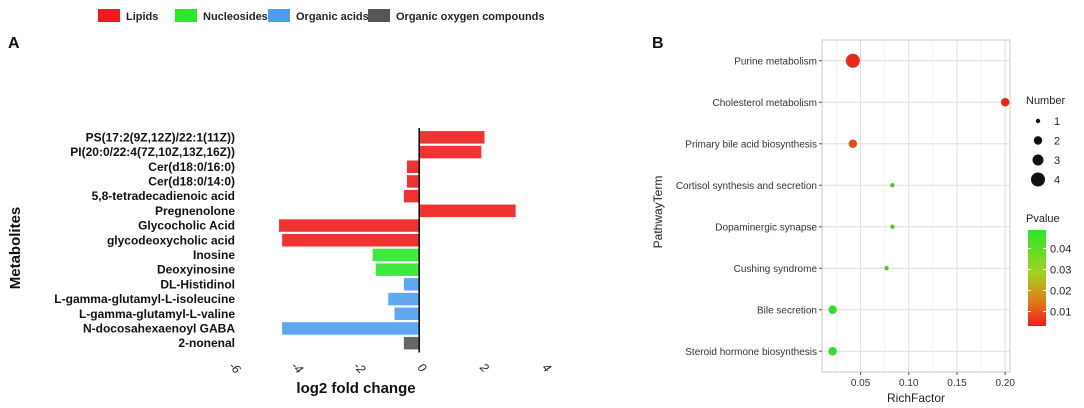 The width and height of the screenshot is (1084, 408). Describe the element at coordinates (422, 367) in the screenshot. I see `x-tick-label: 0` at that location.